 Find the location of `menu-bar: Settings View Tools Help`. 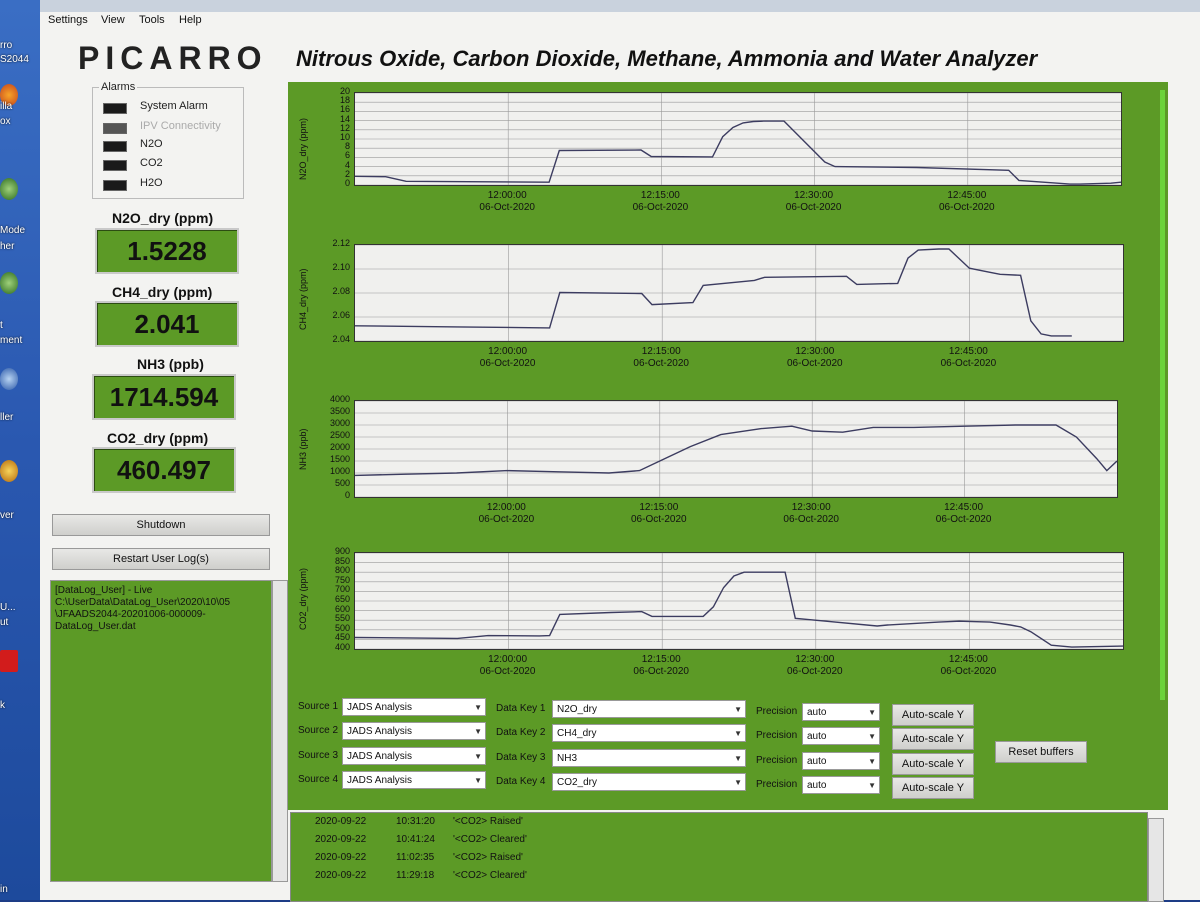

menu-bar: Settings View Tools Help is located at coordinates (620, 21).